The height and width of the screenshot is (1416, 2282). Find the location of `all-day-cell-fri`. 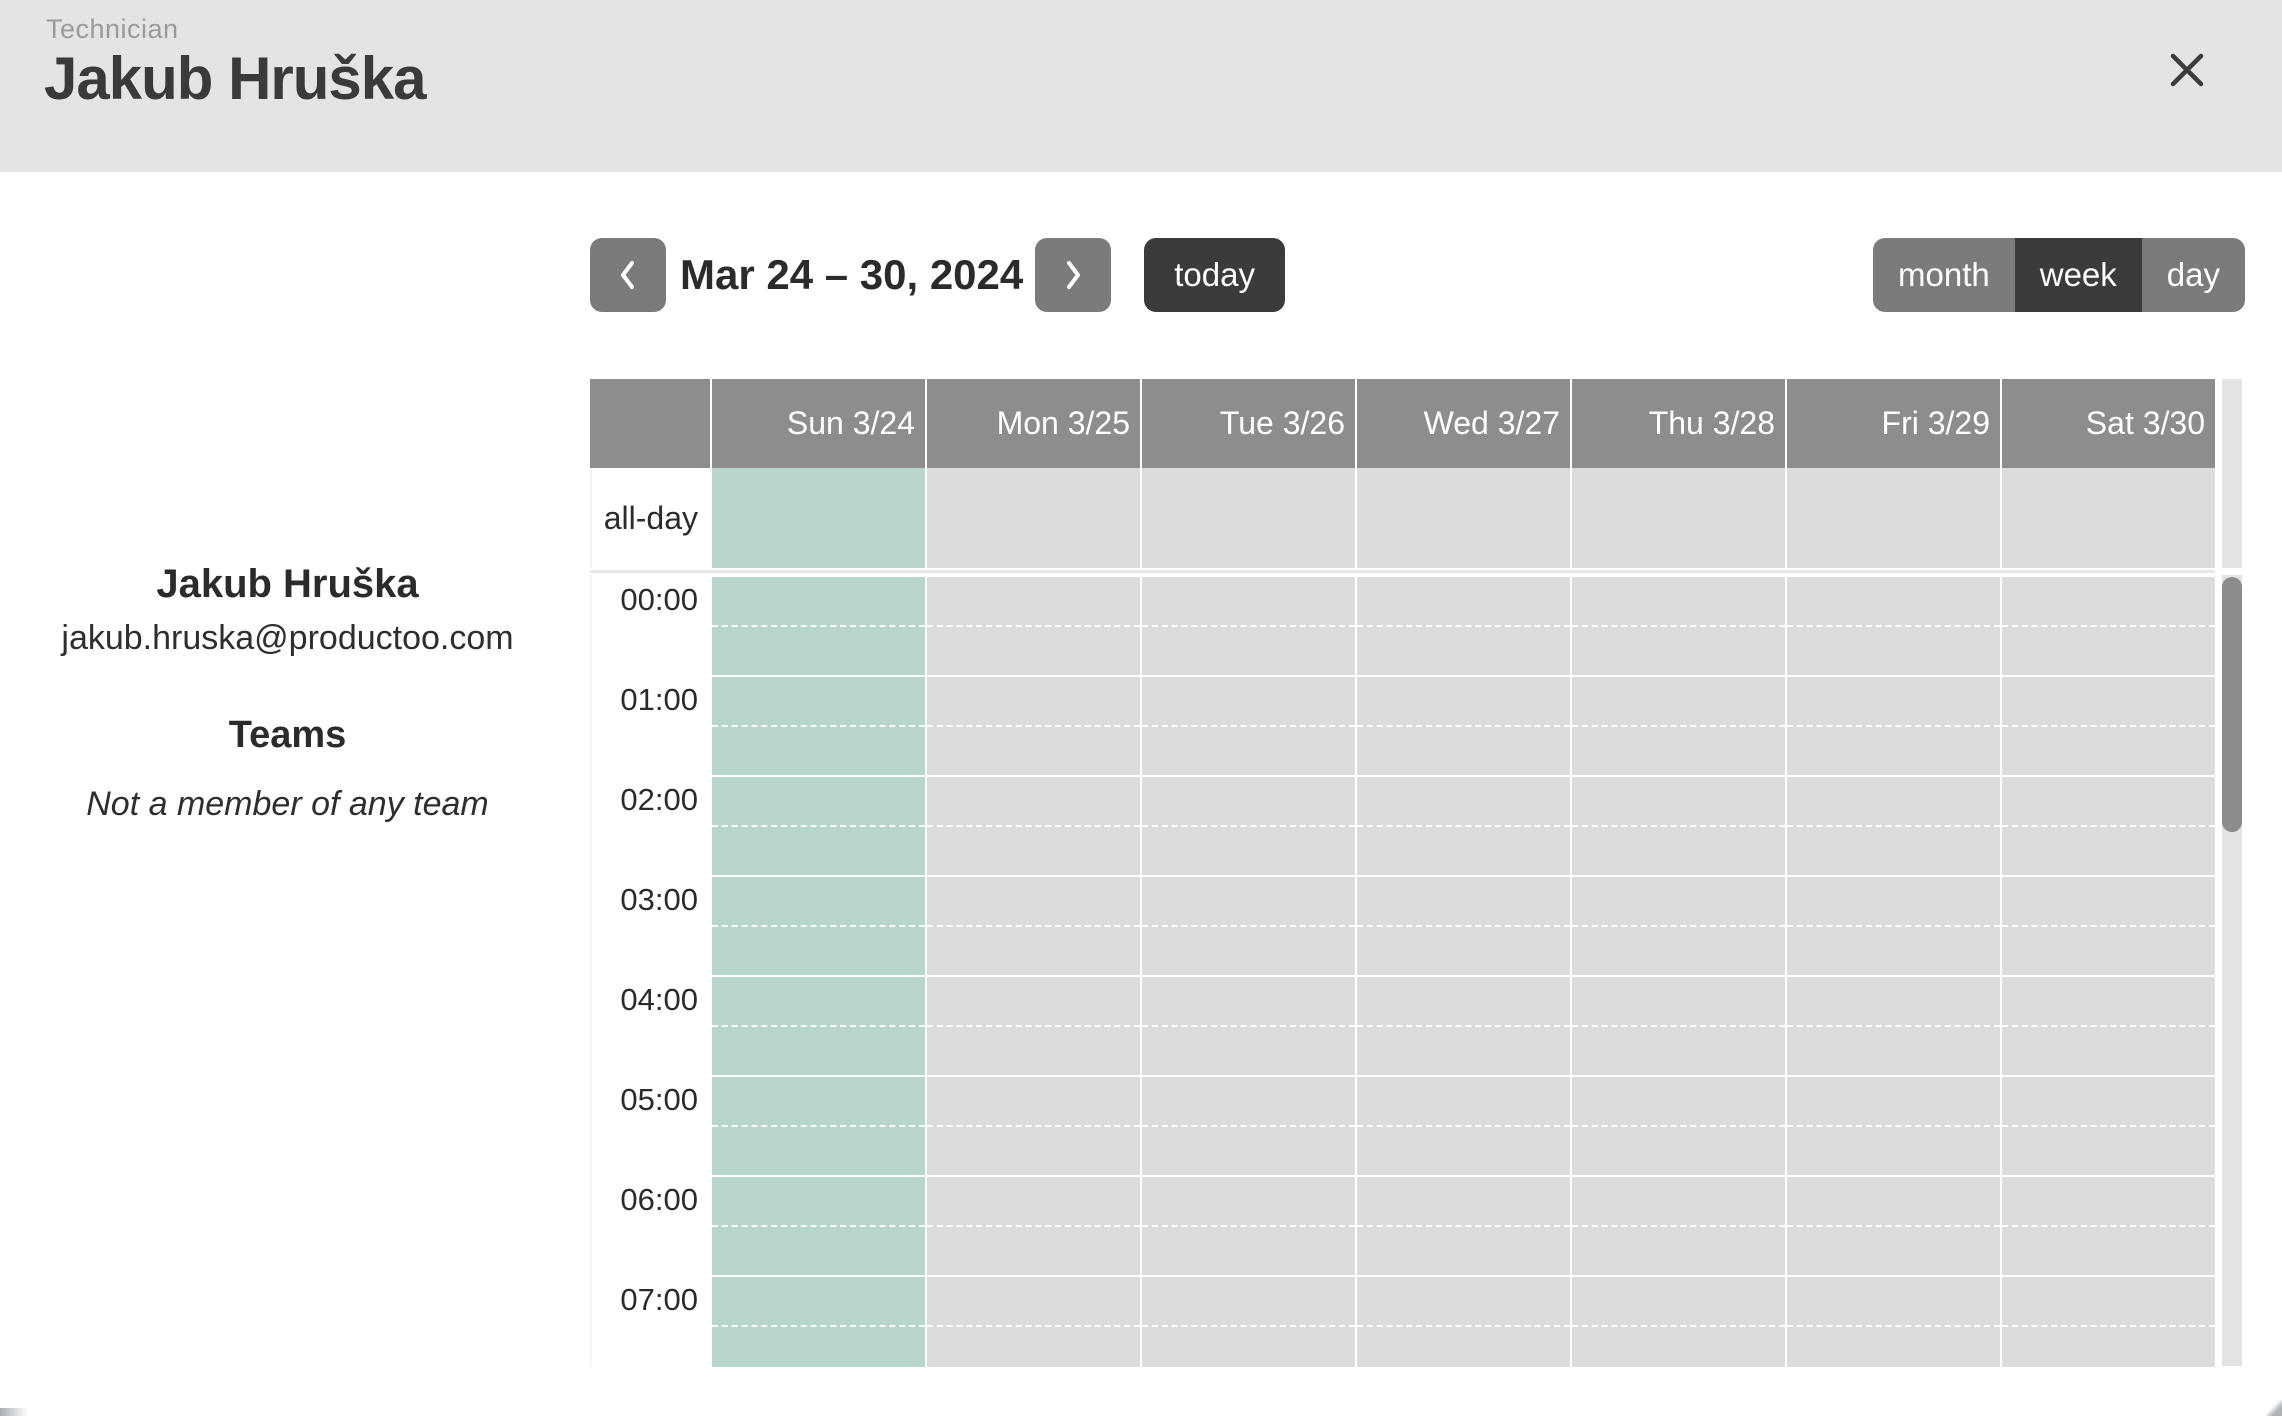

all-day-cell-fri is located at coordinates (1892, 518).